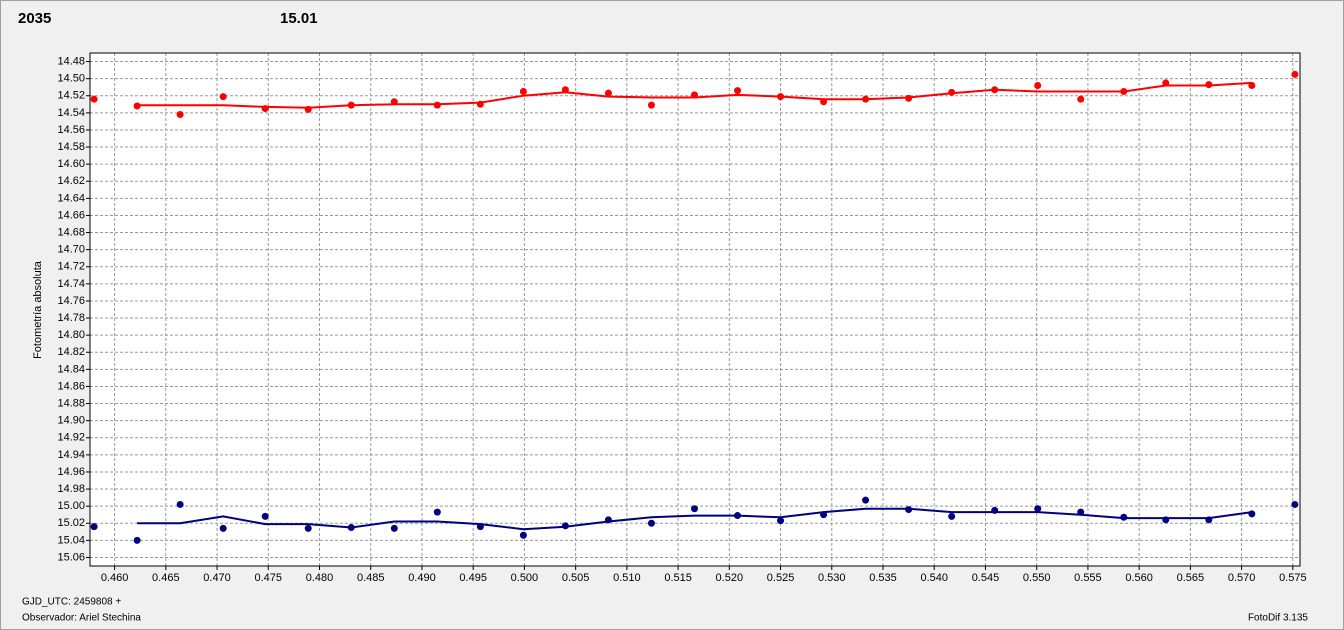 This screenshot has width=1344, height=630. What do you see at coordinates (1191, 578) in the screenshot?
I see `x-tick-label: 0.565` at bounding box center [1191, 578].